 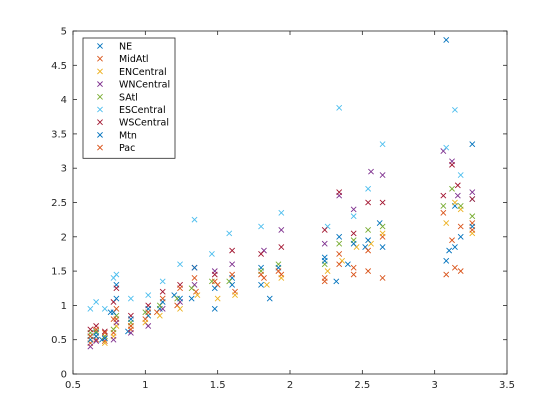 I want to click on legend-label: WNCentral, so click(x=144, y=85).